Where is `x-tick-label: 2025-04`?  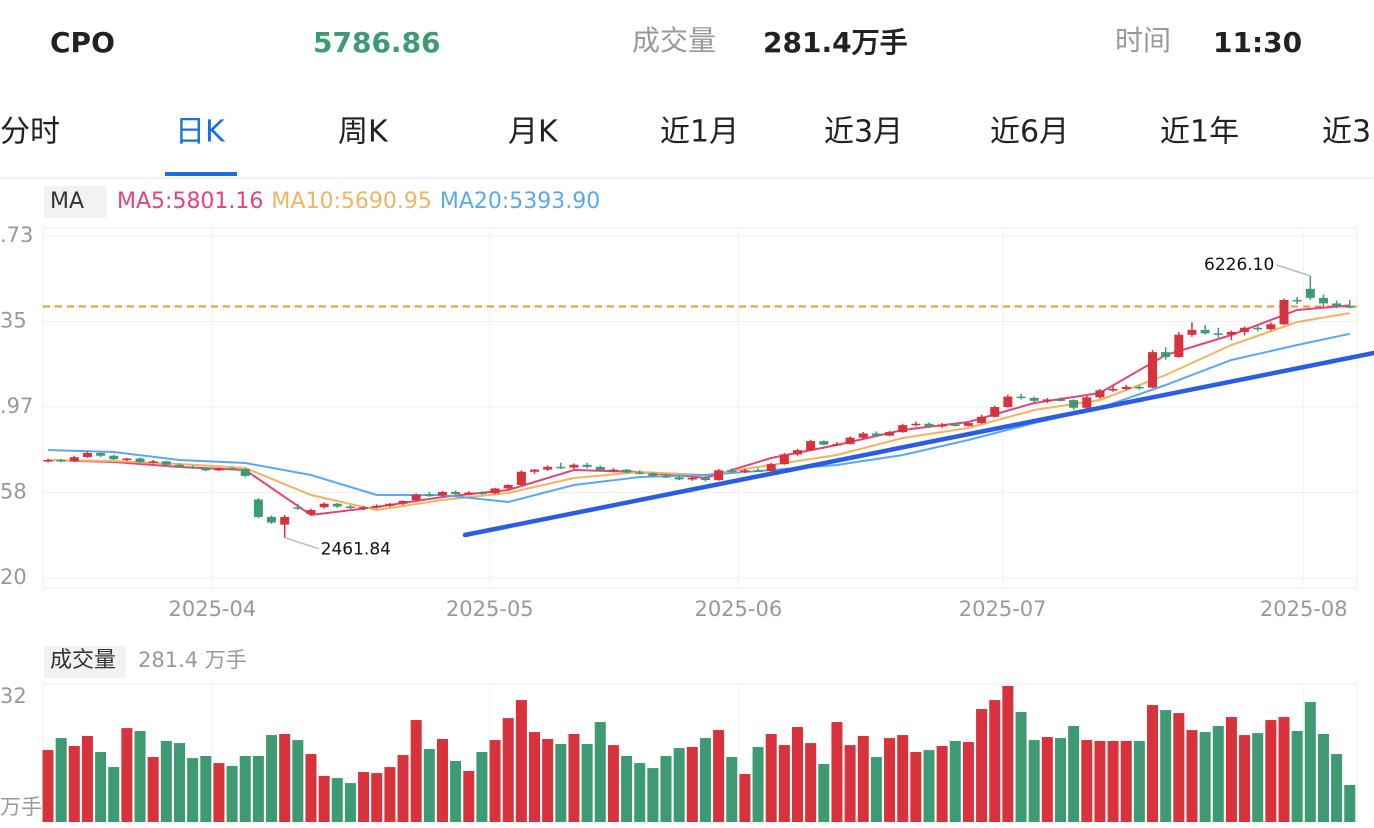 x-tick-label: 2025-04 is located at coordinates (212, 609).